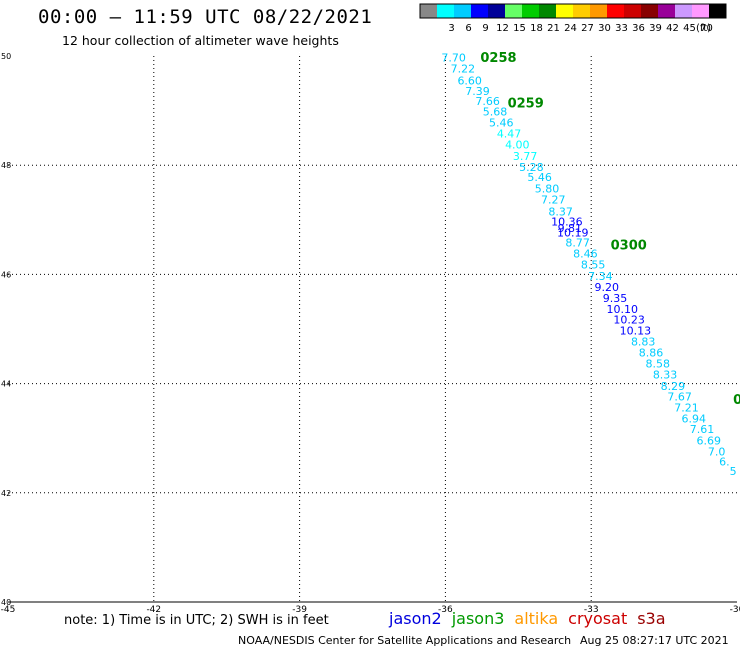  What do you see at coordinates (643, 342) in the screenshot?
I see `wave-height-label: 8.83` at bounding box center [643, 342].